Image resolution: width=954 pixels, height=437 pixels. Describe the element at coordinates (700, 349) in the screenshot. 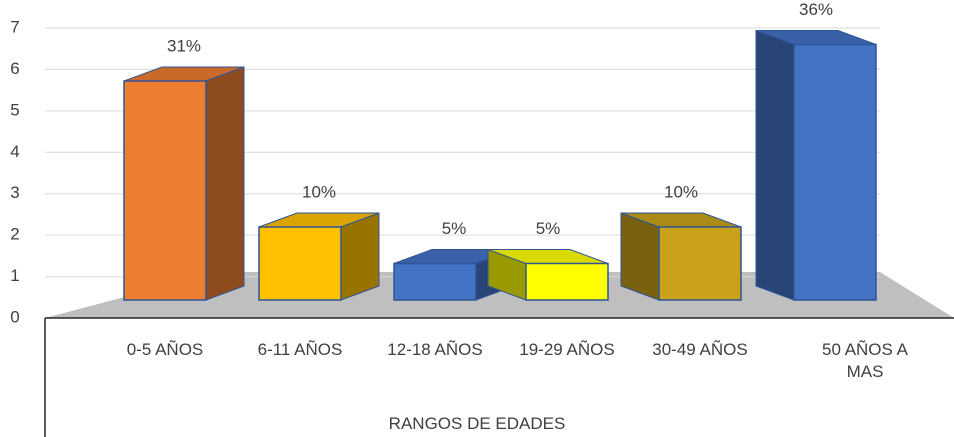

I see `x-tick-label: 30-49 AÑOS` at that location.